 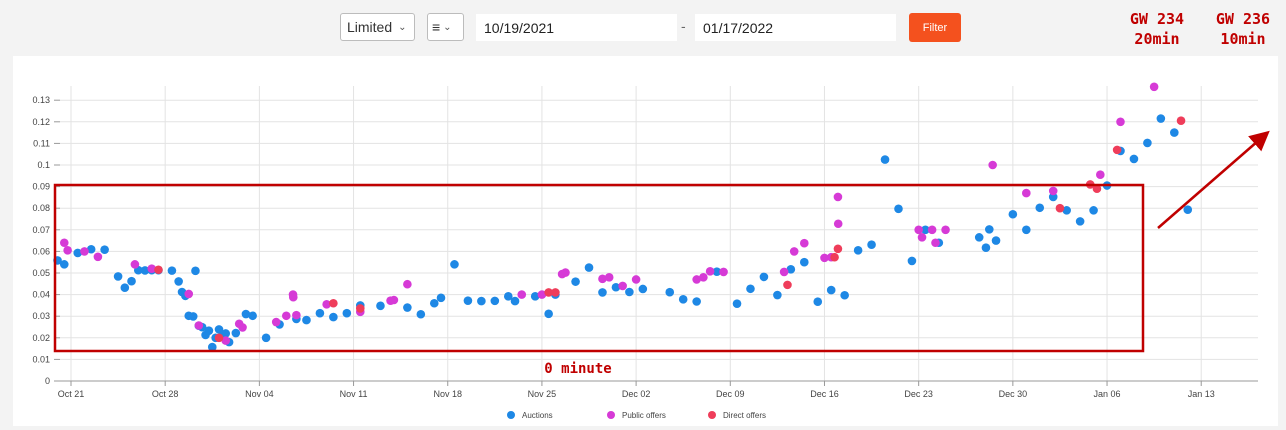 I want to click on y-tick-label: 0, so click(x=47, y=381).